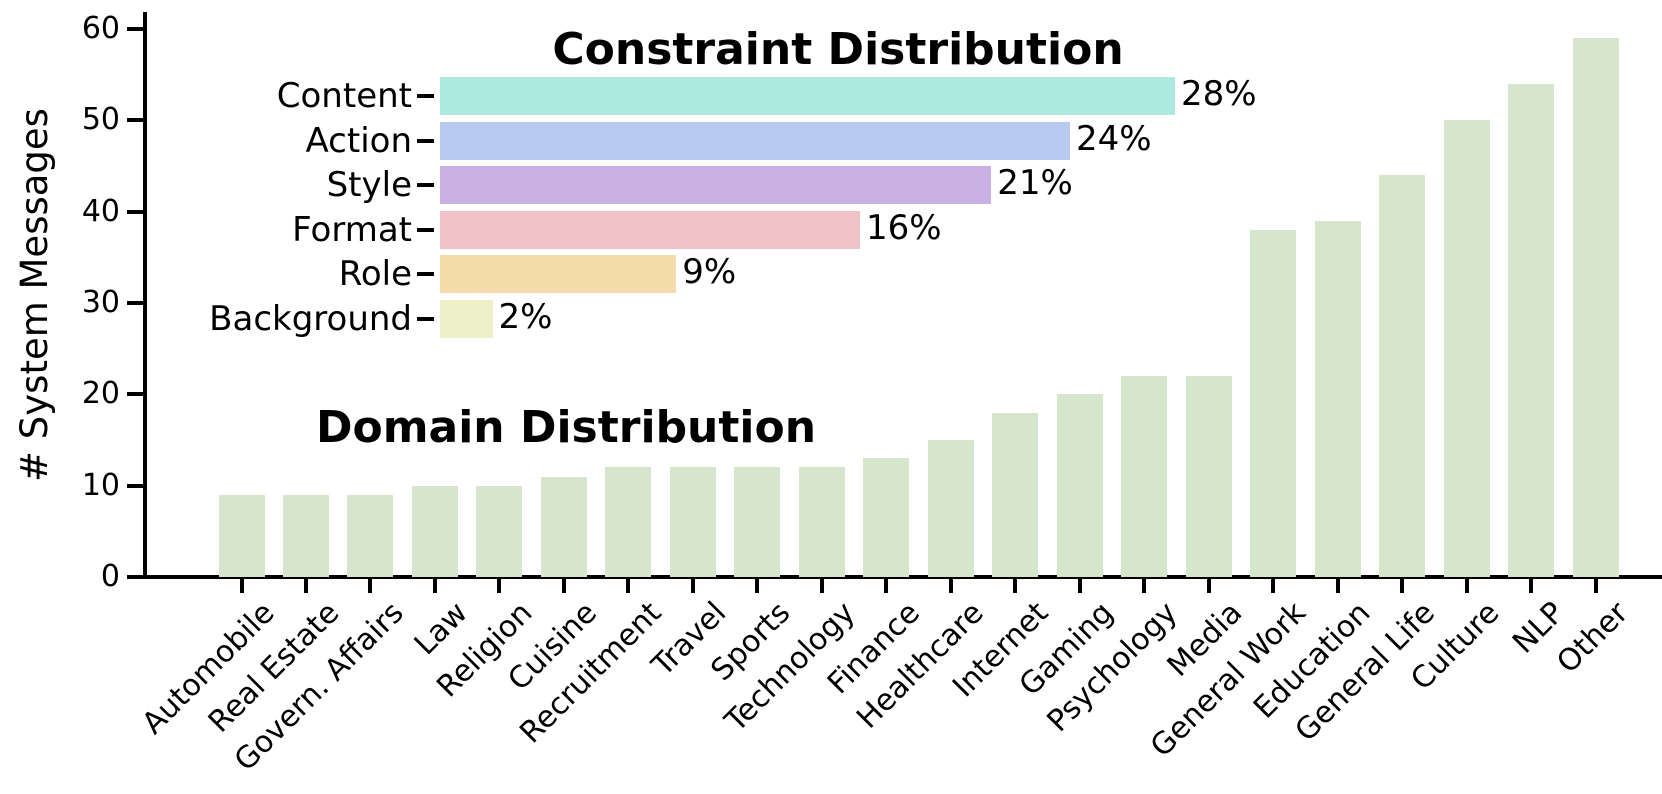 Image resolution: width=1662 pixels, height=794 pixels. I want to click on constraint-value-label: 21%, so click(1035, 183).